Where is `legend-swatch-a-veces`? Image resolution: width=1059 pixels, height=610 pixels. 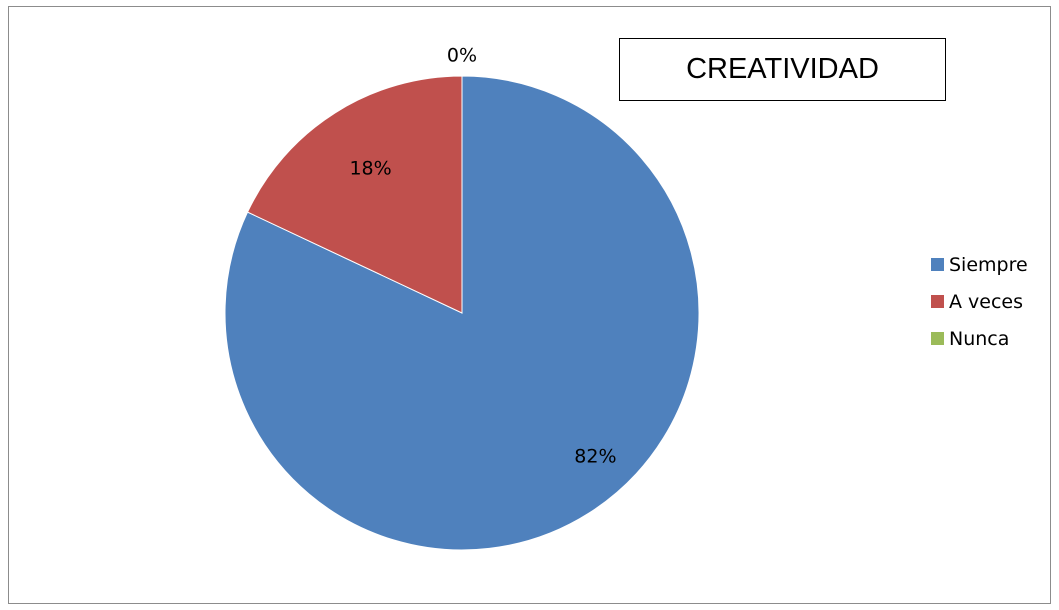 legend-swatch-a-veces is located at coordinates (937, 301).